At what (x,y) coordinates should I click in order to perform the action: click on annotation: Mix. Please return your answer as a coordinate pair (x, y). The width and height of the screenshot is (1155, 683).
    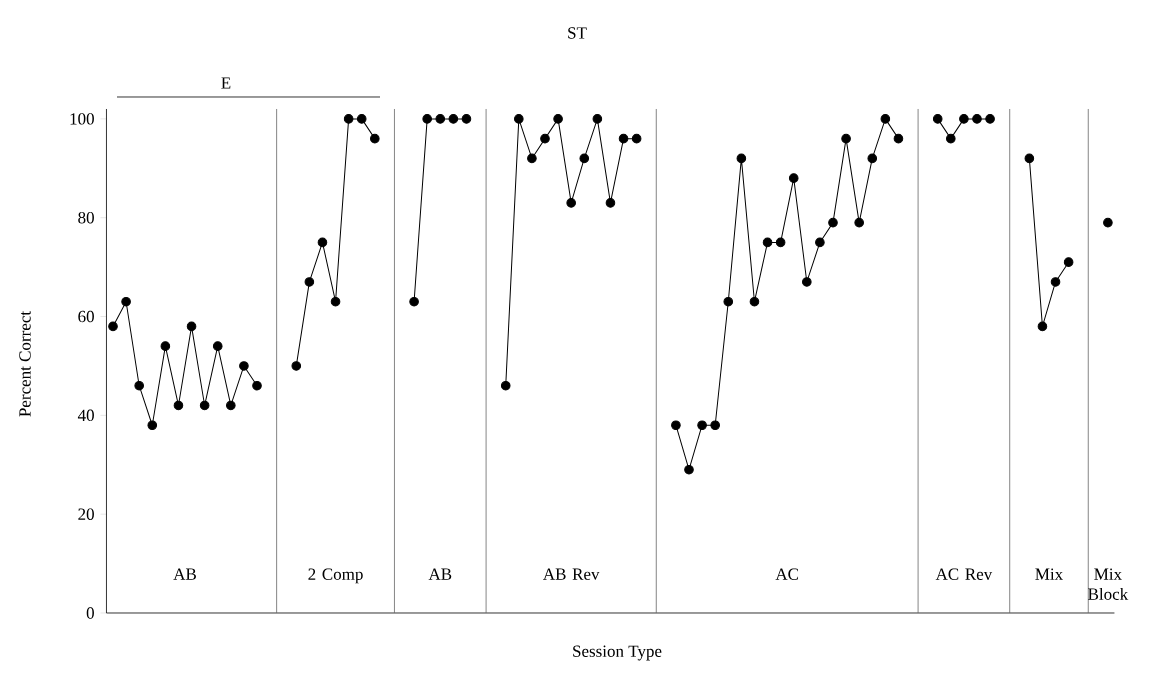
    Looking at the image, I should click on (1049, 574).